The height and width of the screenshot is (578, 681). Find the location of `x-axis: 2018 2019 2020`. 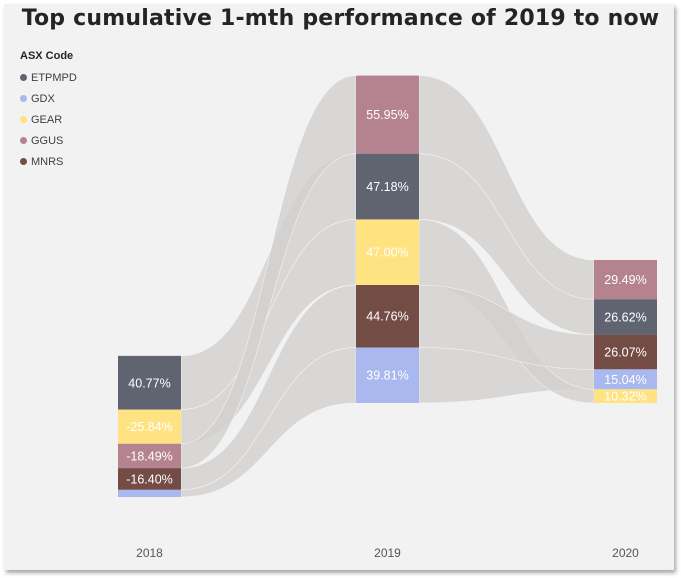

x-axis: 2018 2019 2020 is located at coordinates (387, 553).